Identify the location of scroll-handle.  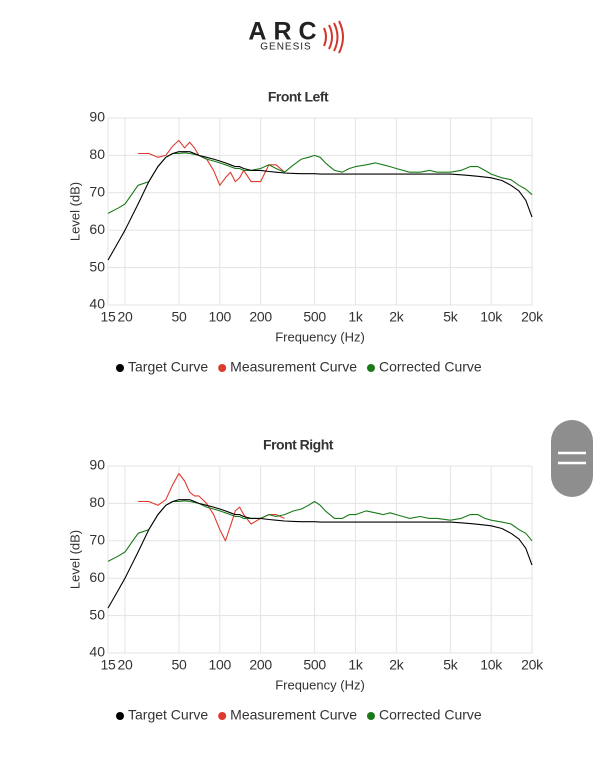
(572, 458).